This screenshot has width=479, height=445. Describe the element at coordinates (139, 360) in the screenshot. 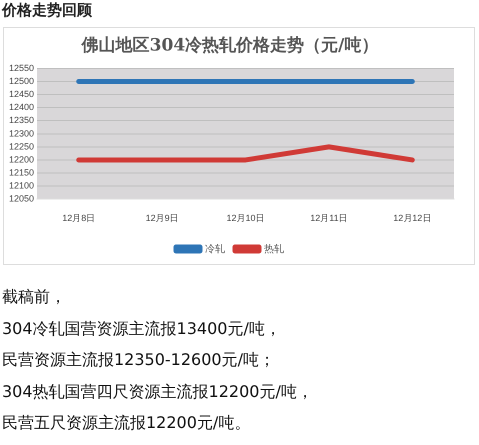

I see `text: 民营资源主流报12350-12600元/吨；` at that location.